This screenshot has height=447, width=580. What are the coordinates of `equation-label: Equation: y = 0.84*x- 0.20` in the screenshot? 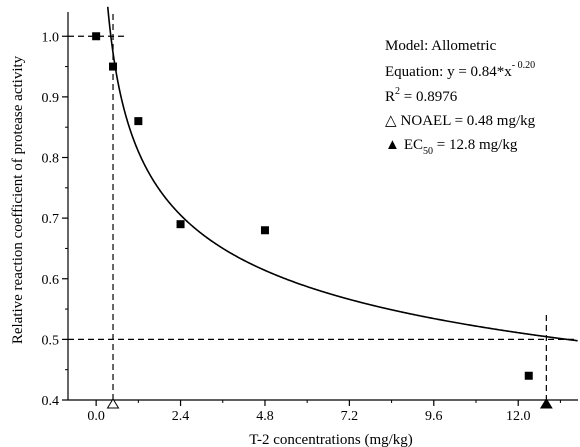 It's located at (460, 70).